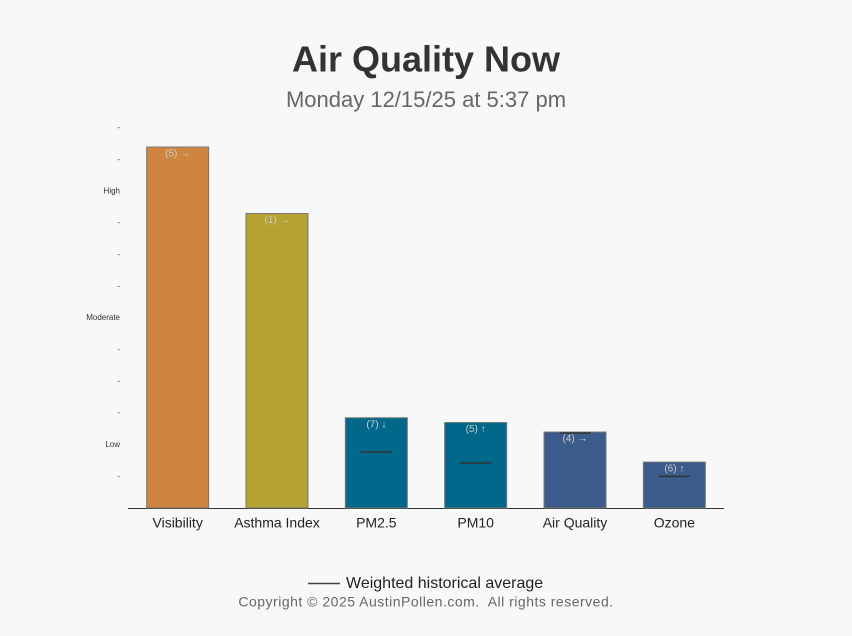 The width and height of the screenshot is (852, 636). Describe the element at coordinates (103, 317) in the screenshot. I see `y-tick-label: Moderate` at that location.